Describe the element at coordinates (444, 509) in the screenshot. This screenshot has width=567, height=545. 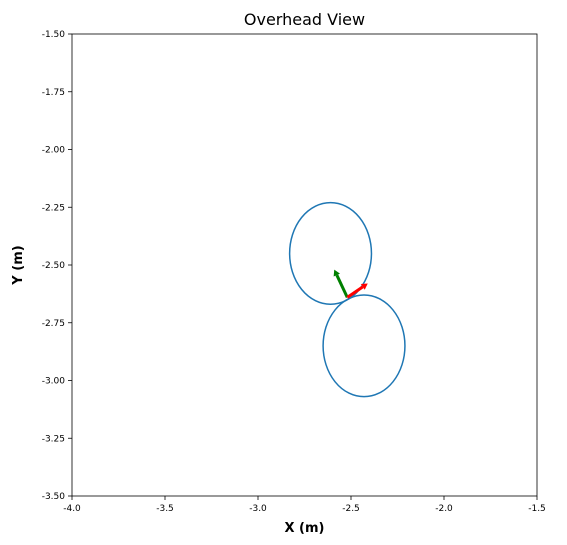
I see `x-tick-label: -2.0` at that location.